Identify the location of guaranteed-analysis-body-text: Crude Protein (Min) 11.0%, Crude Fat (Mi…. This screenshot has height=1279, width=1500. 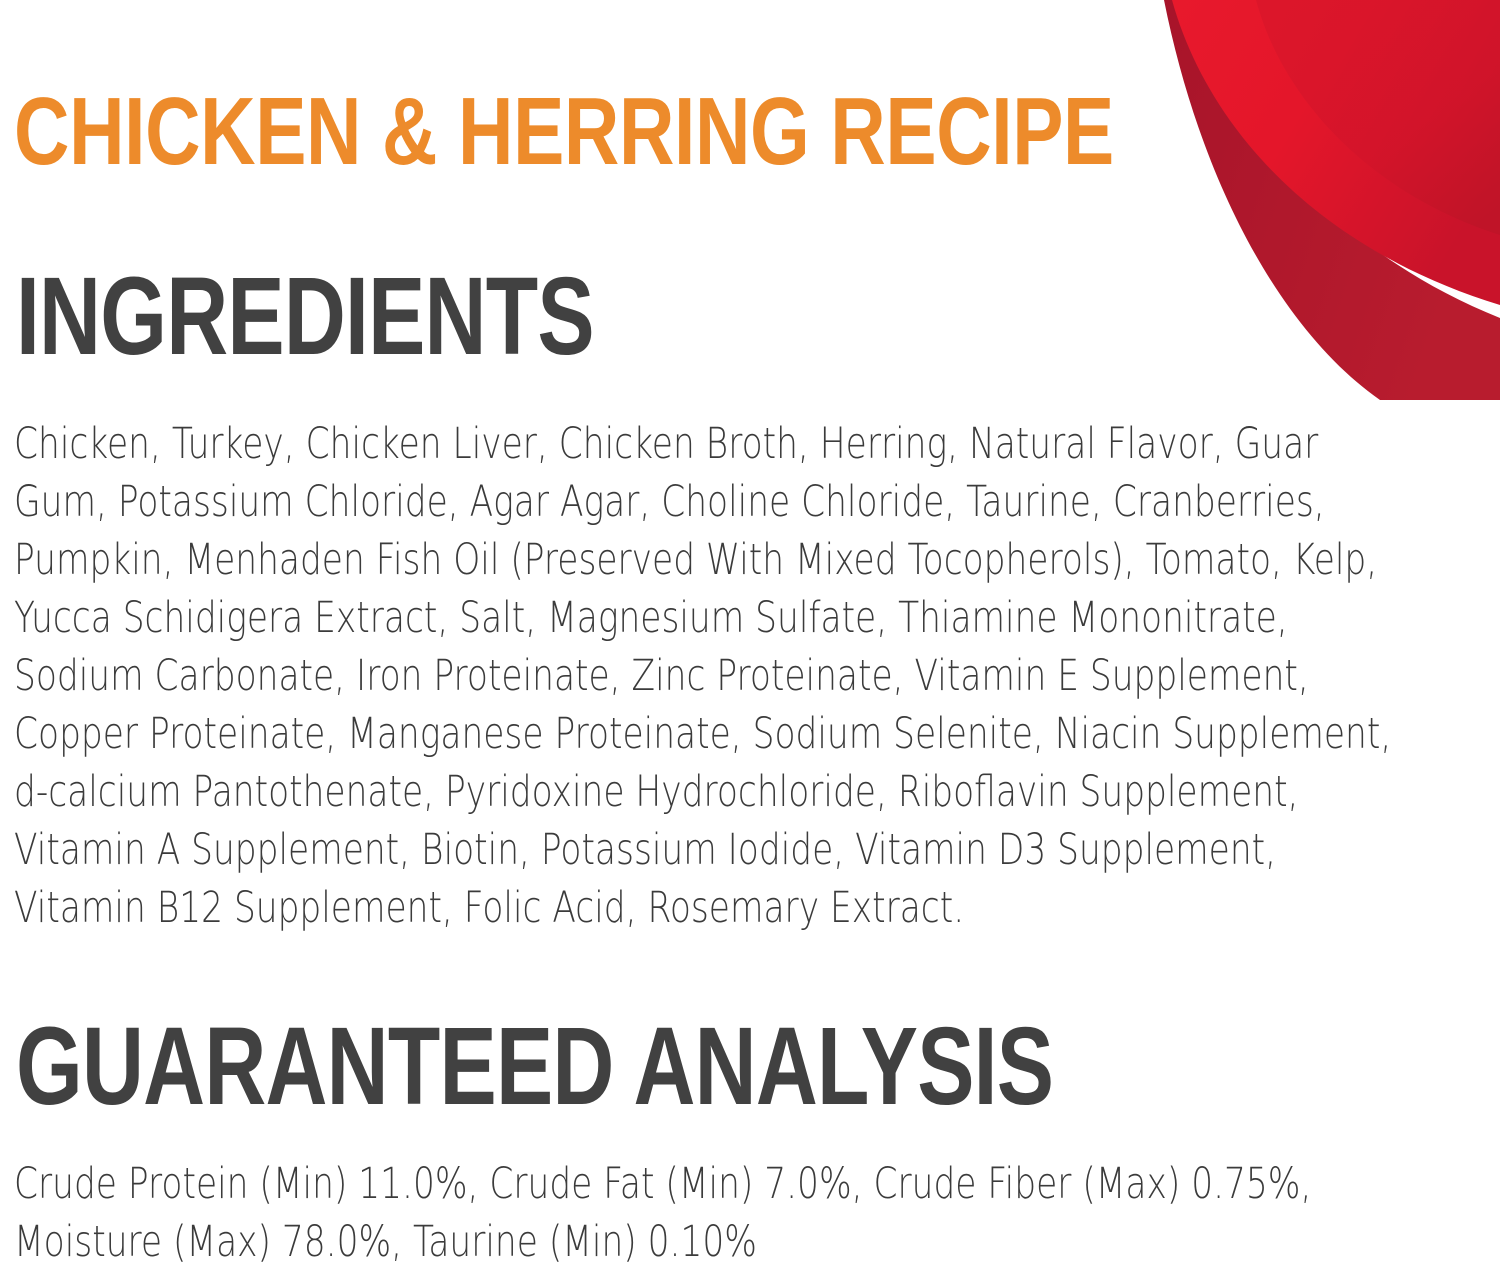
(663, 1213).